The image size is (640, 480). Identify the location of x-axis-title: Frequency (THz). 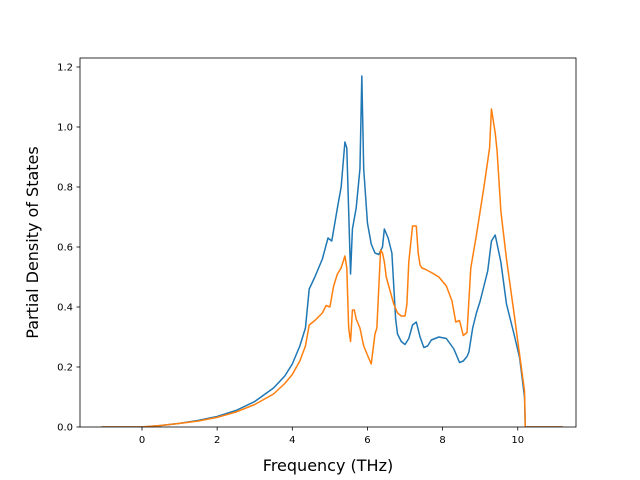
(328, 465).